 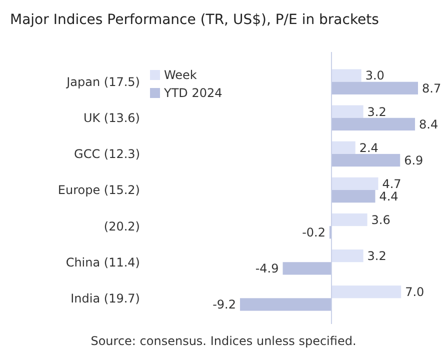 What do you see at coordinates (414, 160) in the screenshot?
I see `data-label: 6.9` at bounding box center [414, 160].